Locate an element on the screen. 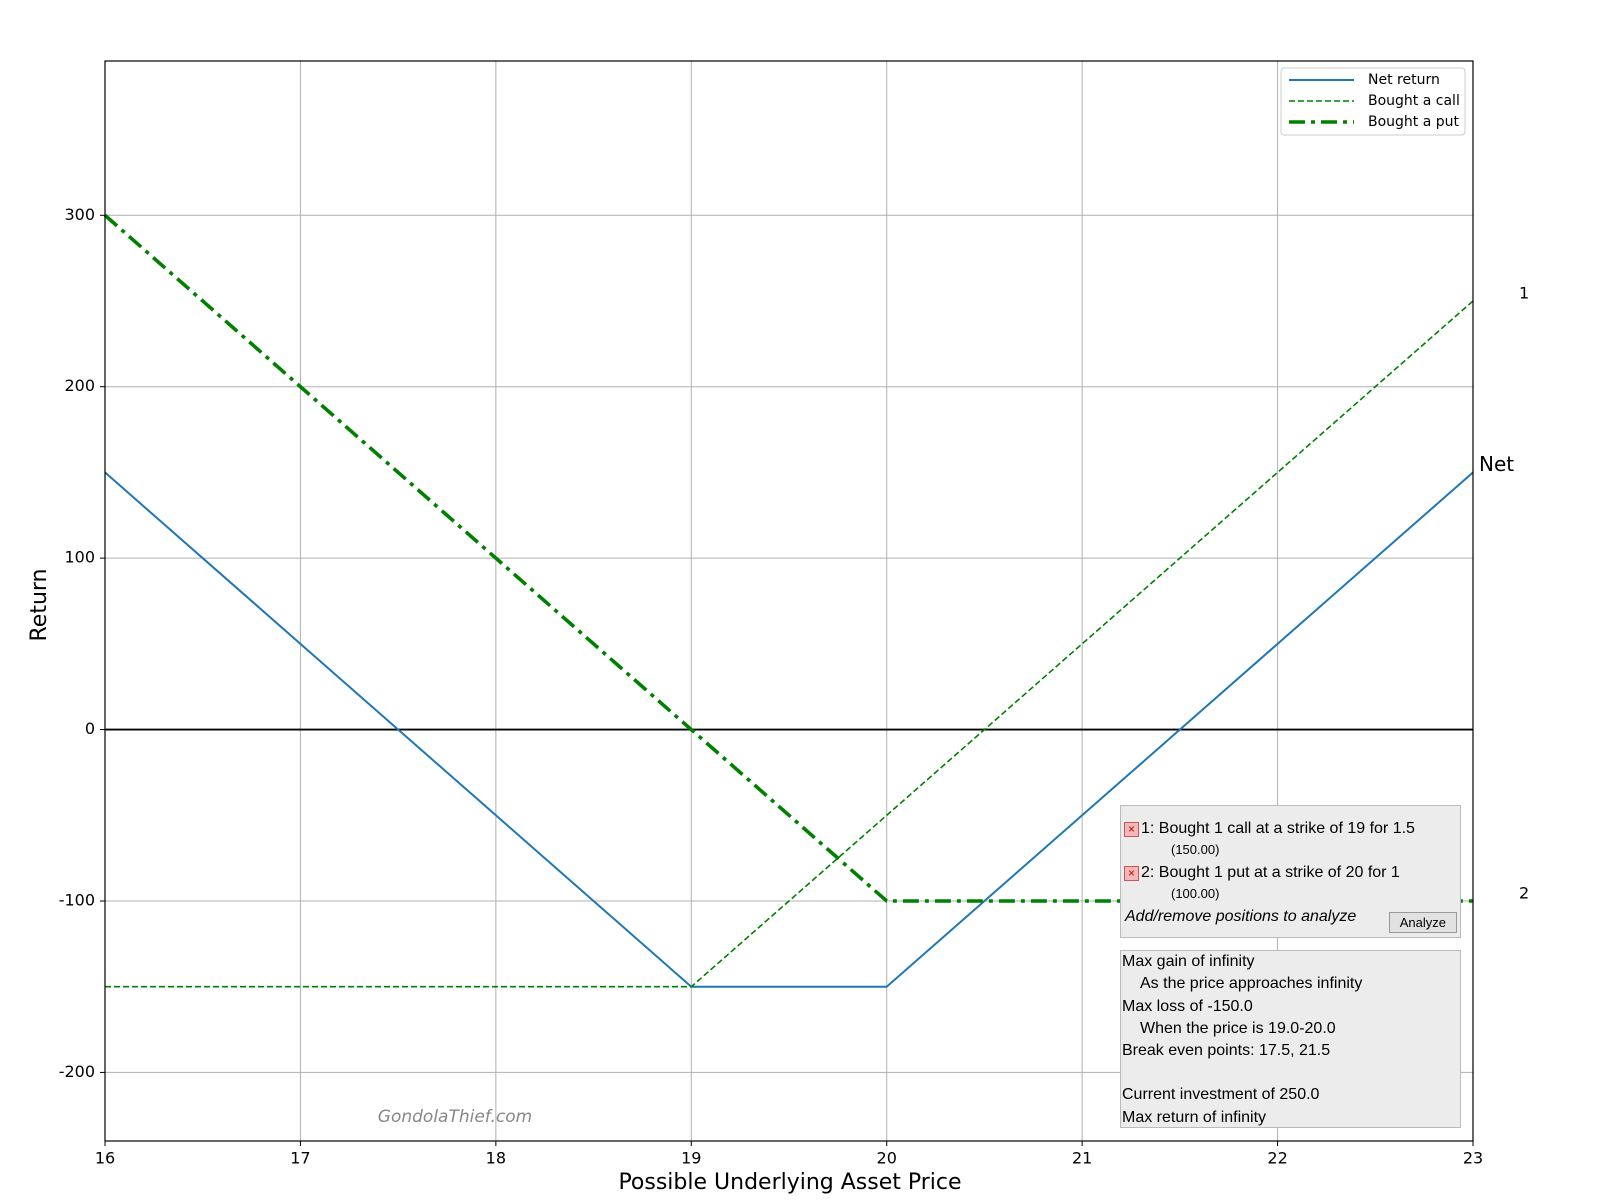 This screenshot has width=1600, height=1200. y-tick-label: 100 is located at coordinates (79, 557).